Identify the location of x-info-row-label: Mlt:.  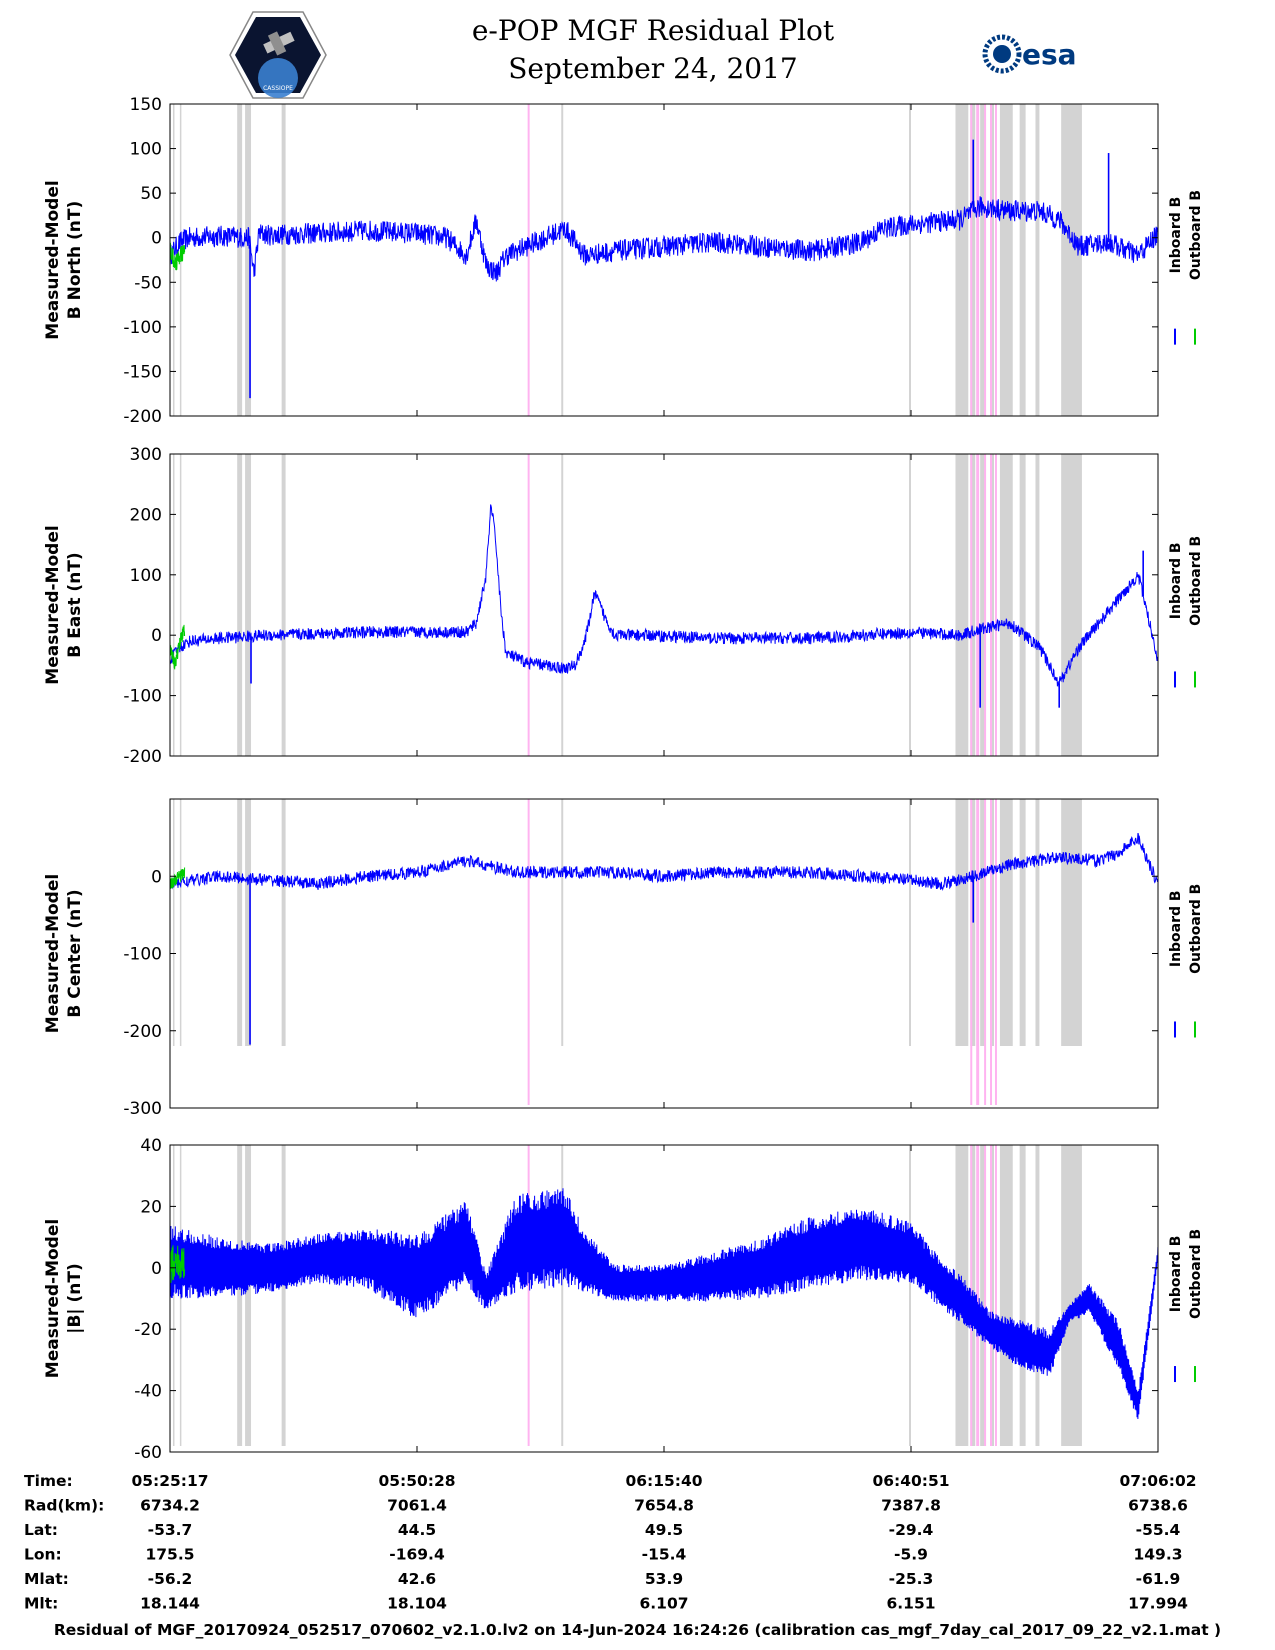
(41, 1604).